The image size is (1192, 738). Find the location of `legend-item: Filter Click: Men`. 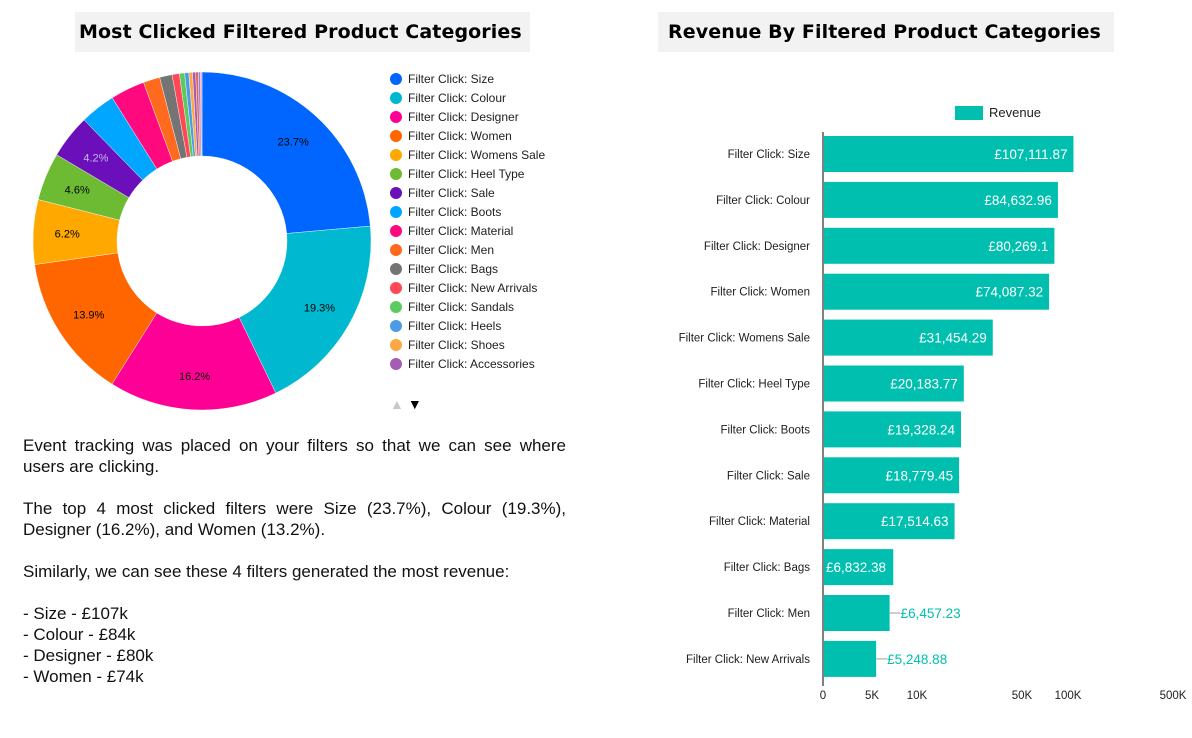

legend-item: Filter Click: Men is located at coordinates (467, 249).